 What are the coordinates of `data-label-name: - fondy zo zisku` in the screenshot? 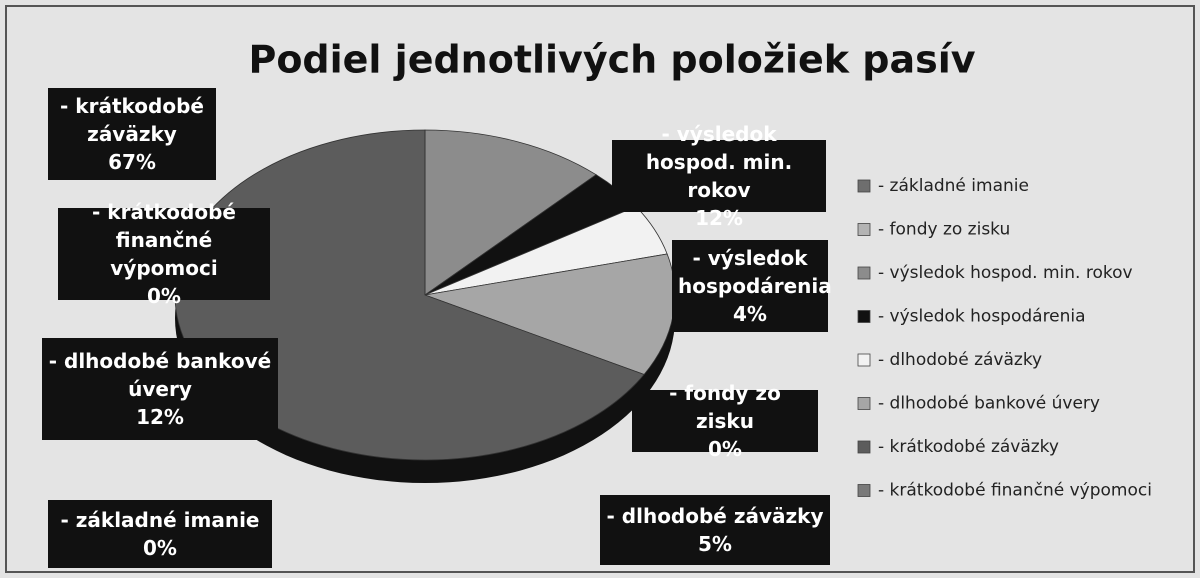 It's located at (725, 407).